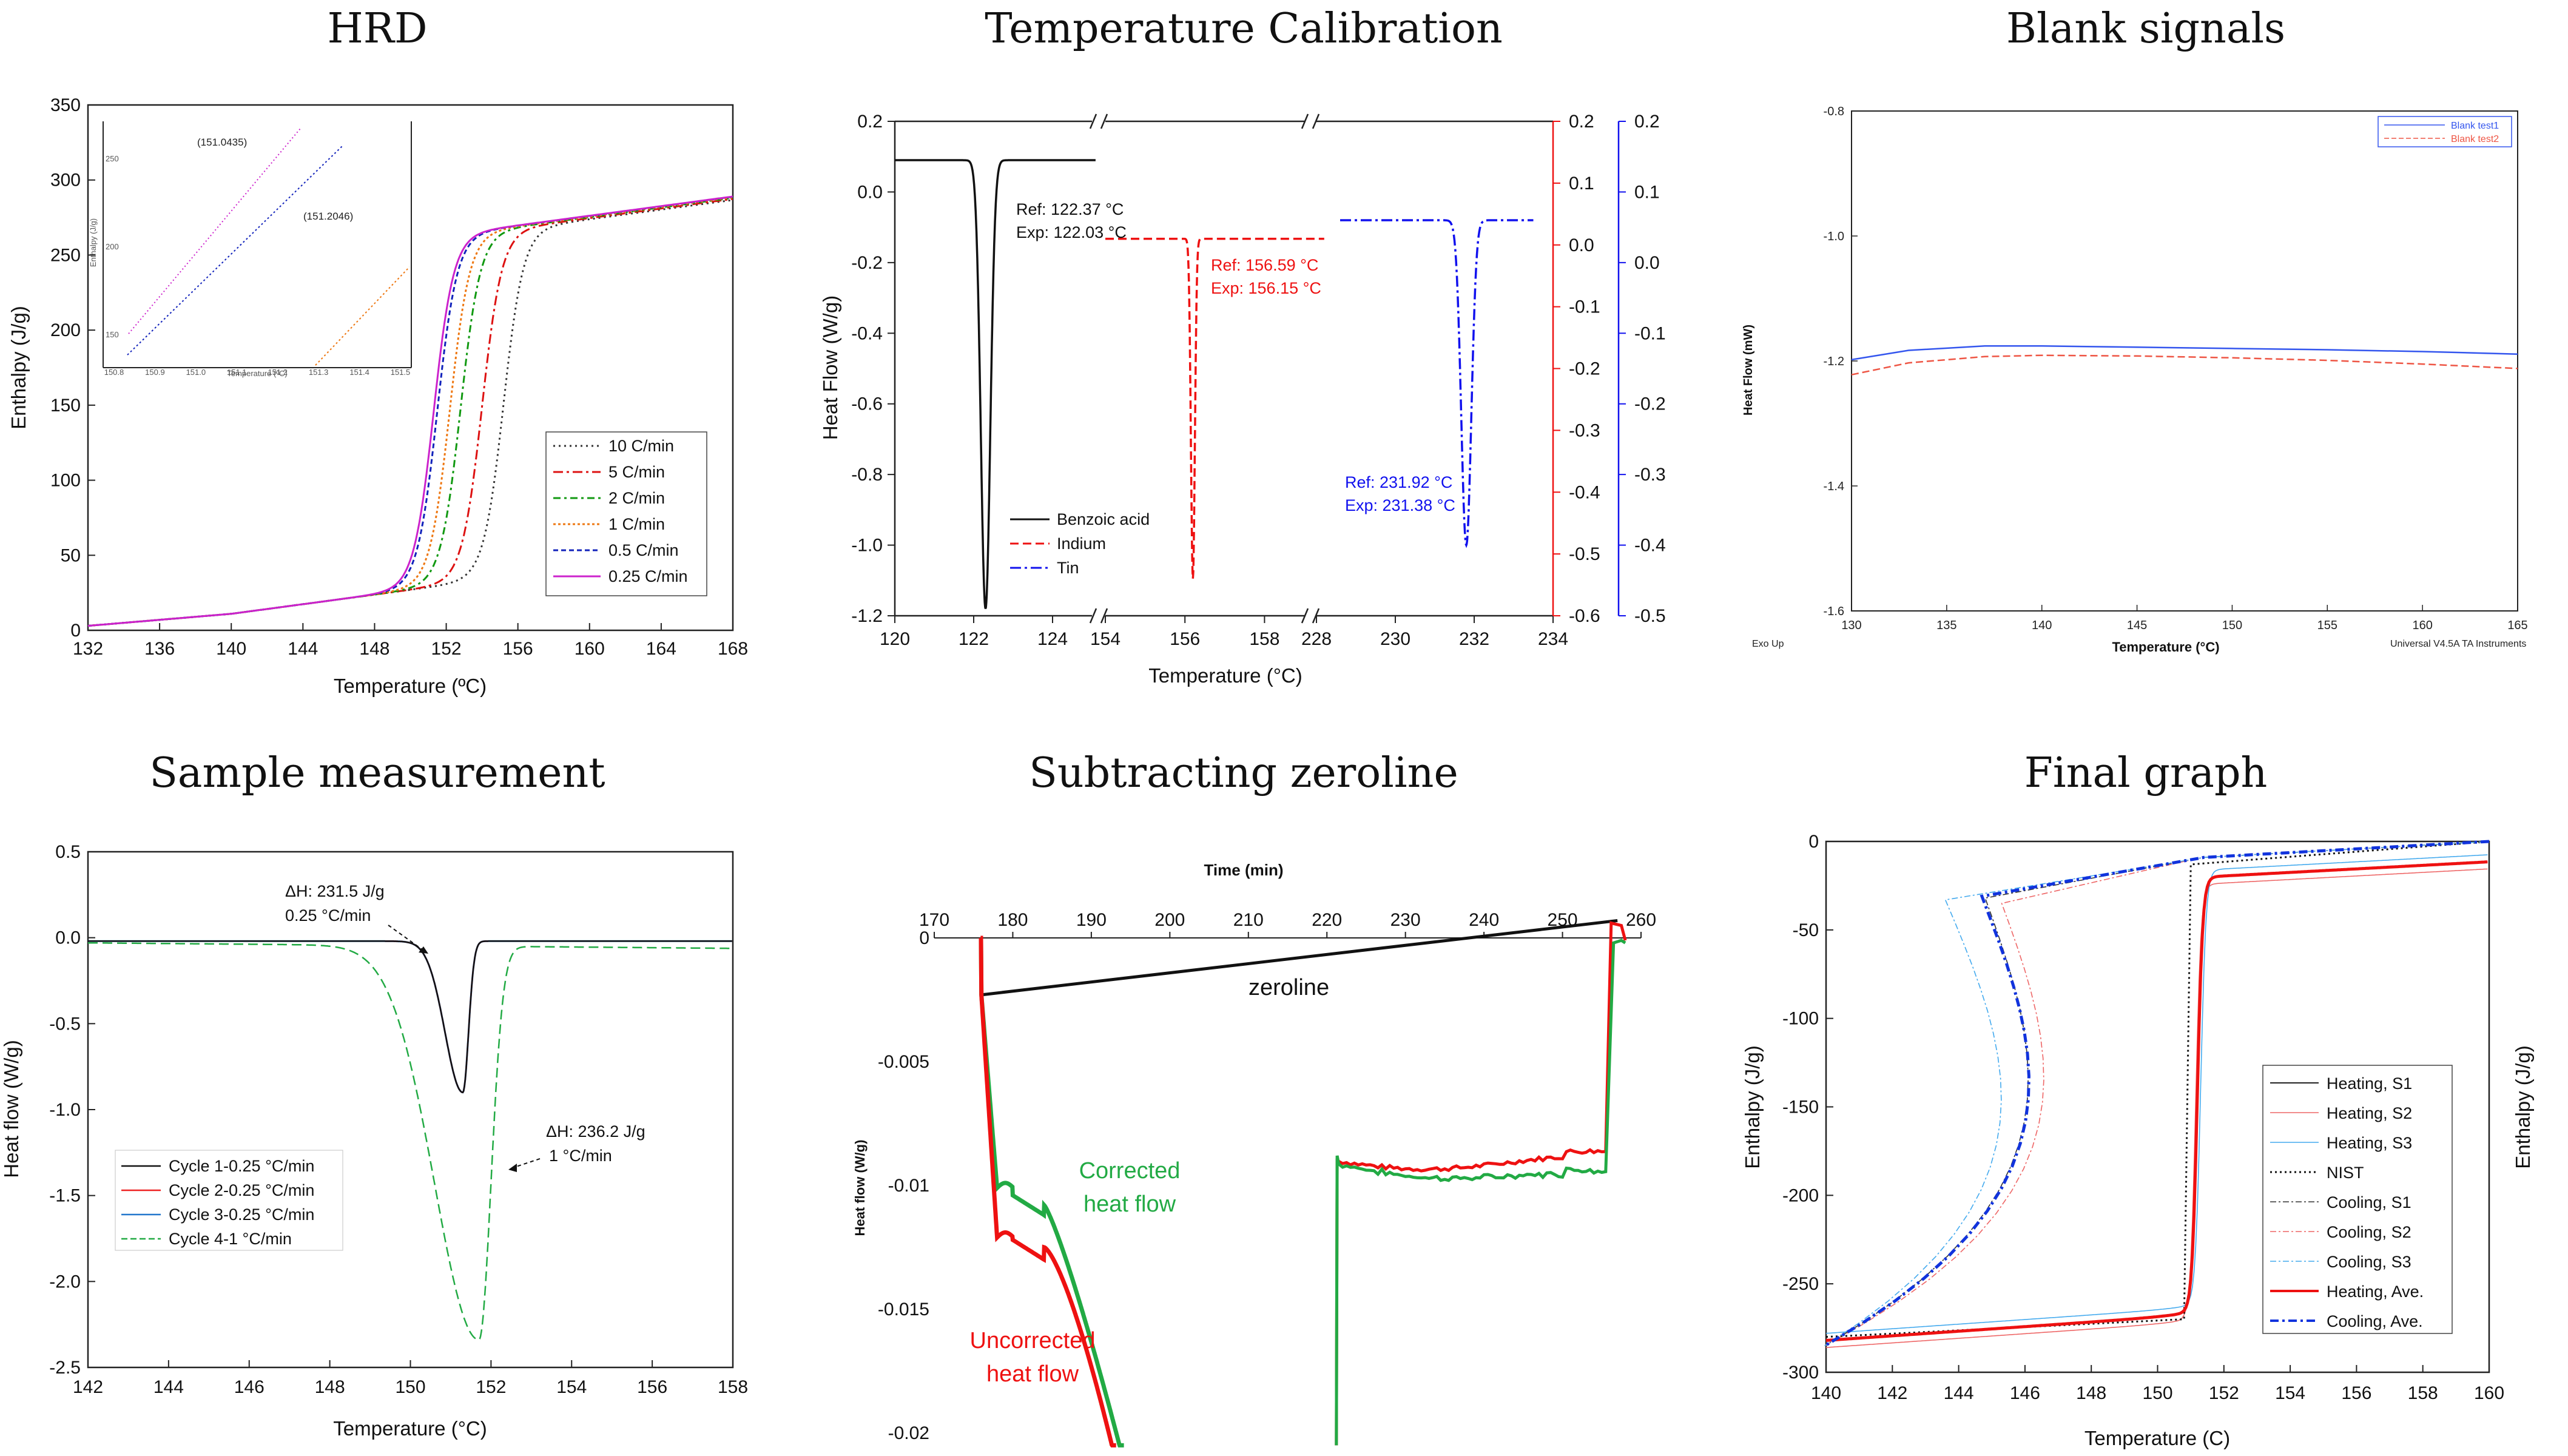 This screenshot has height=1456, width=2568. Describe the element at coordinates (65, 1196) in the screenshot. I see `sample-y-tick-label: -1.5` at that location.